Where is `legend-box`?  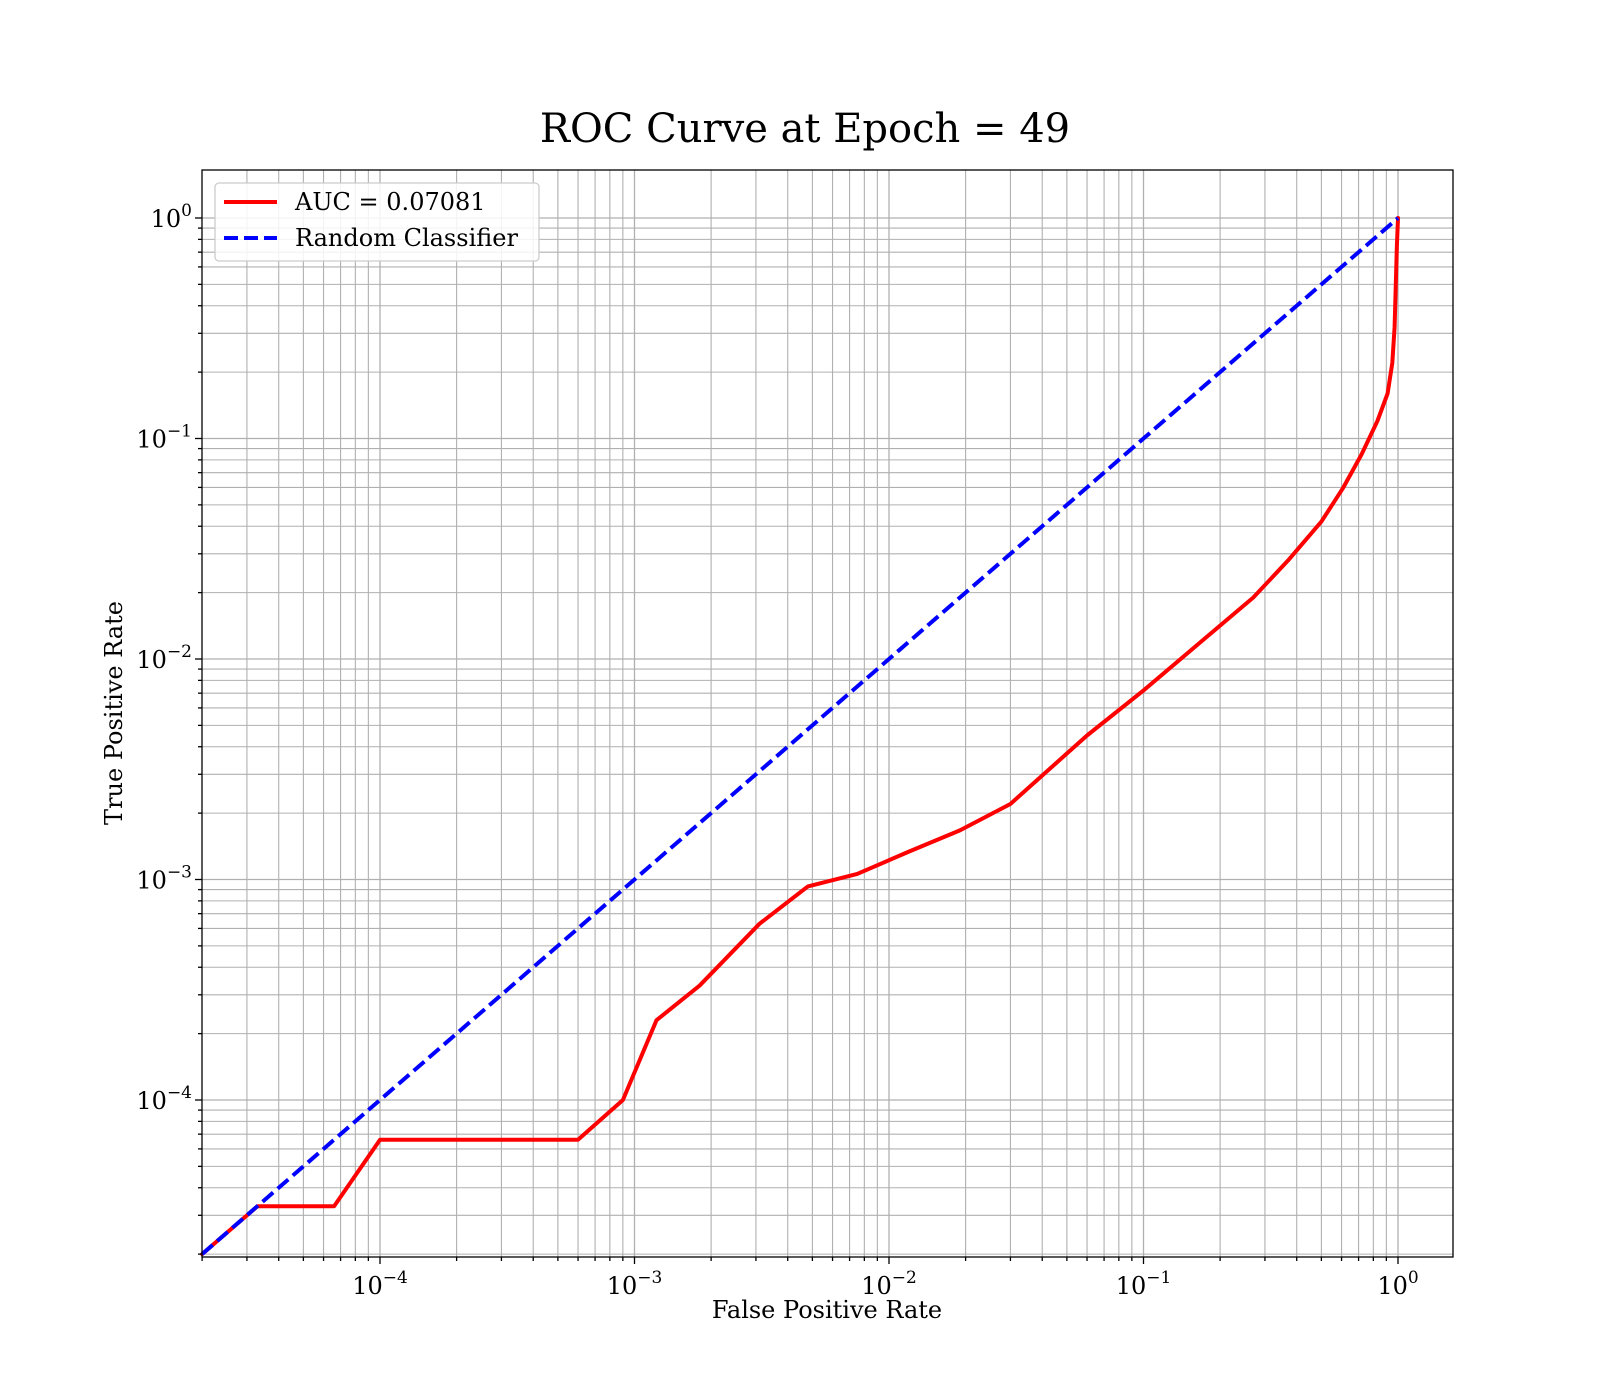
legend-box is located at coordinates (377, 222).